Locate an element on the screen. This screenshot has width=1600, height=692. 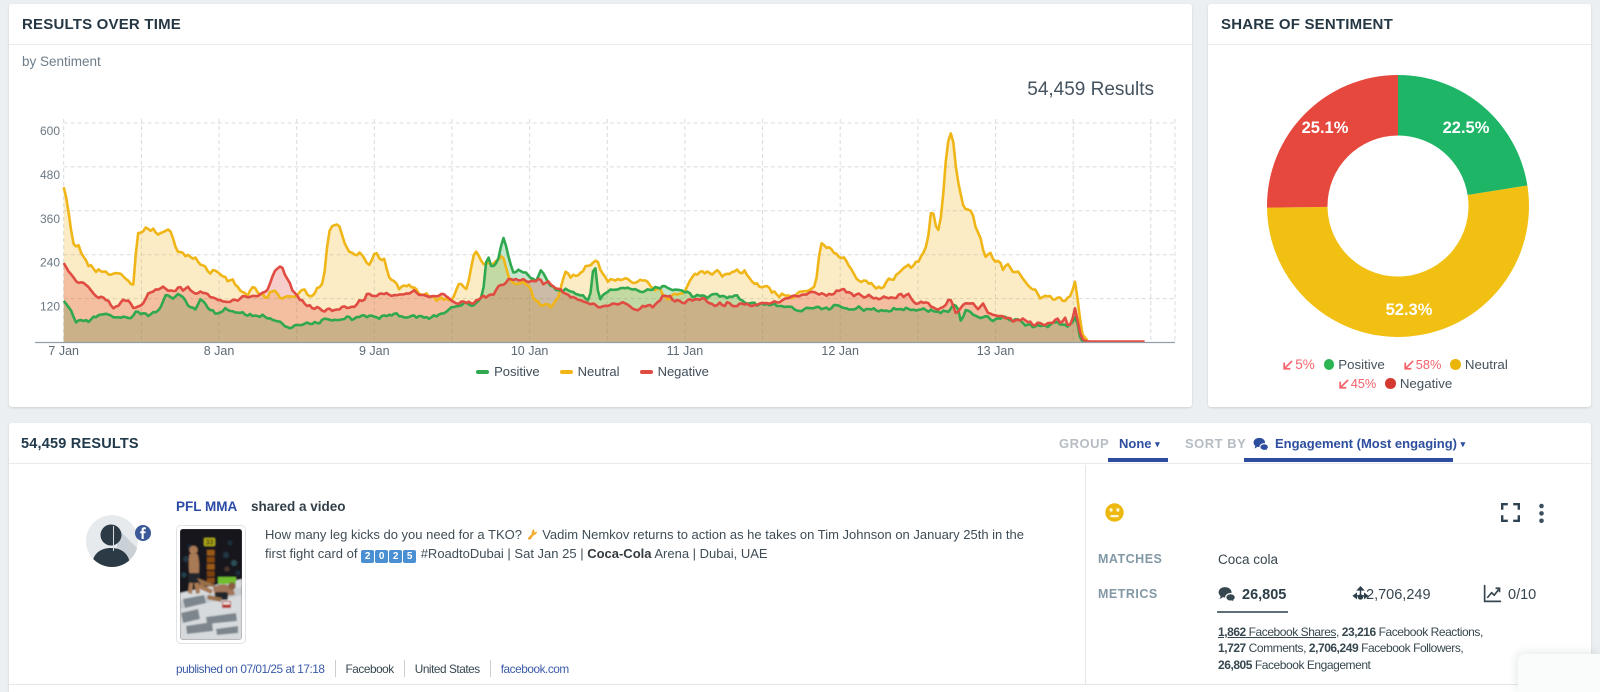
svg-text: 52.3% is located at coordinates (1409, 310).